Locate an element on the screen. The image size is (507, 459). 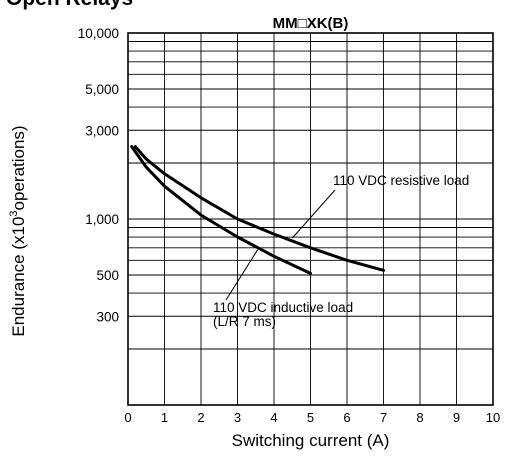
y-axis-label-exponent: 3 is located at coordinates (14, 213).